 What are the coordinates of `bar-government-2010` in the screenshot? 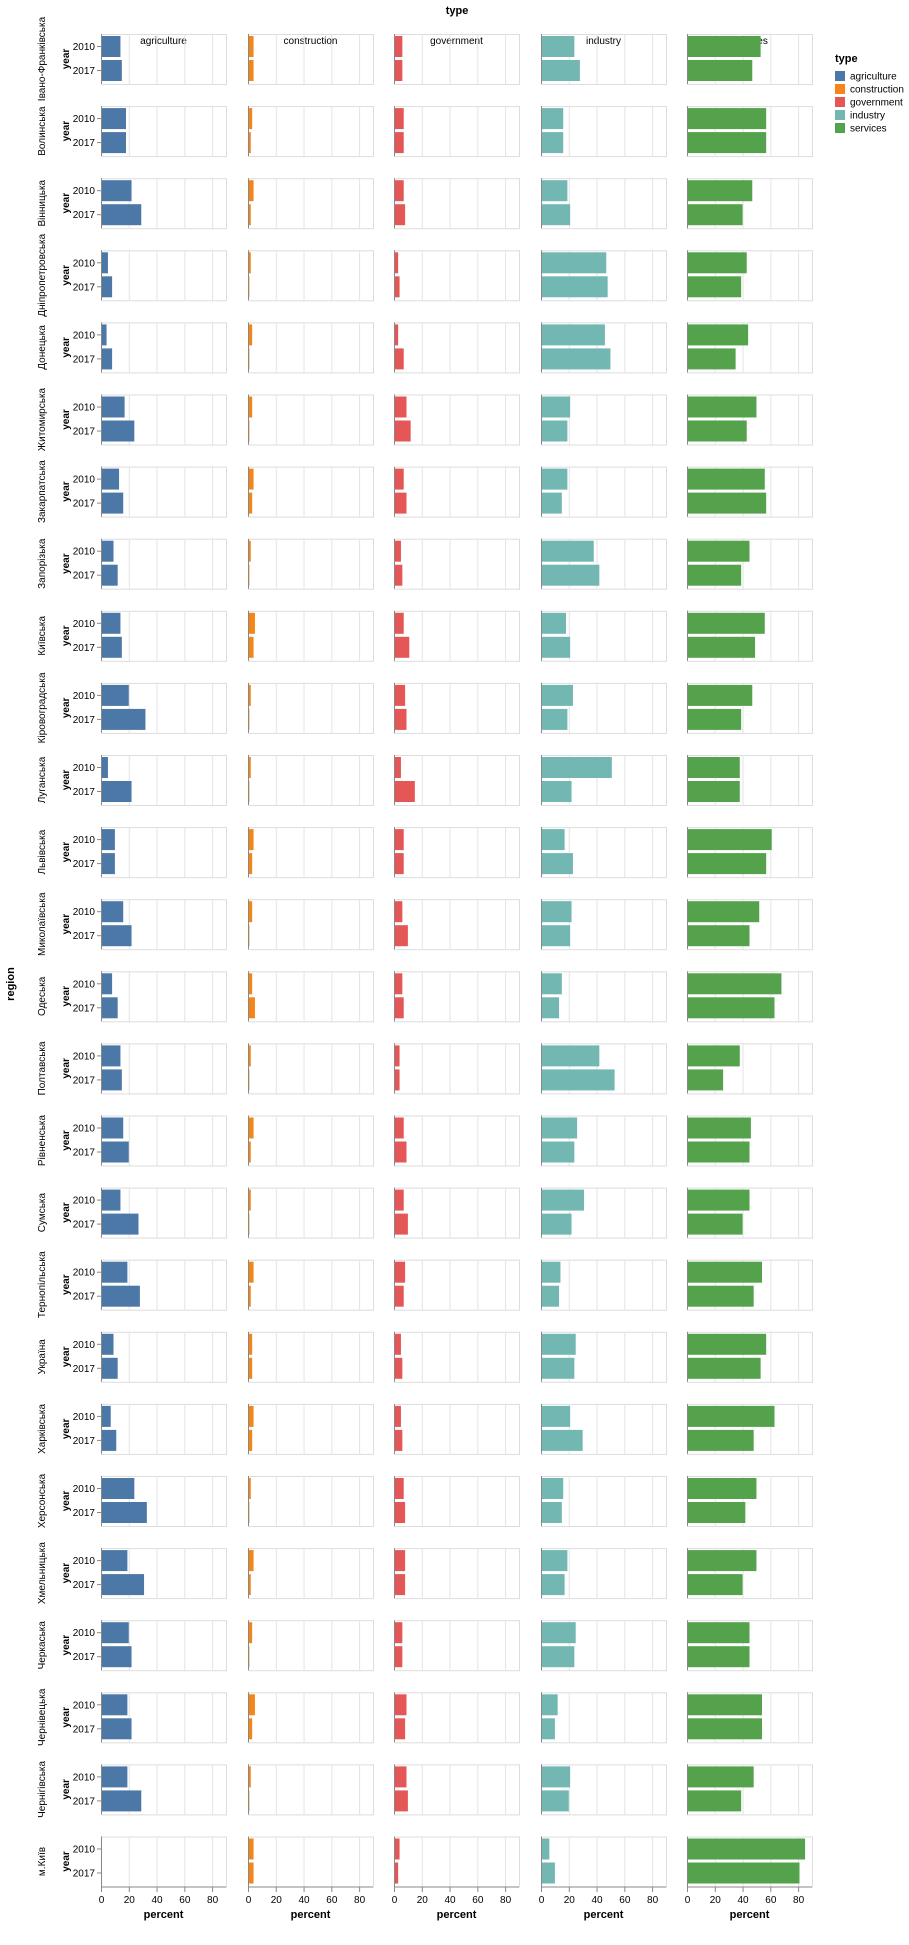 It's located at (400, 1272).